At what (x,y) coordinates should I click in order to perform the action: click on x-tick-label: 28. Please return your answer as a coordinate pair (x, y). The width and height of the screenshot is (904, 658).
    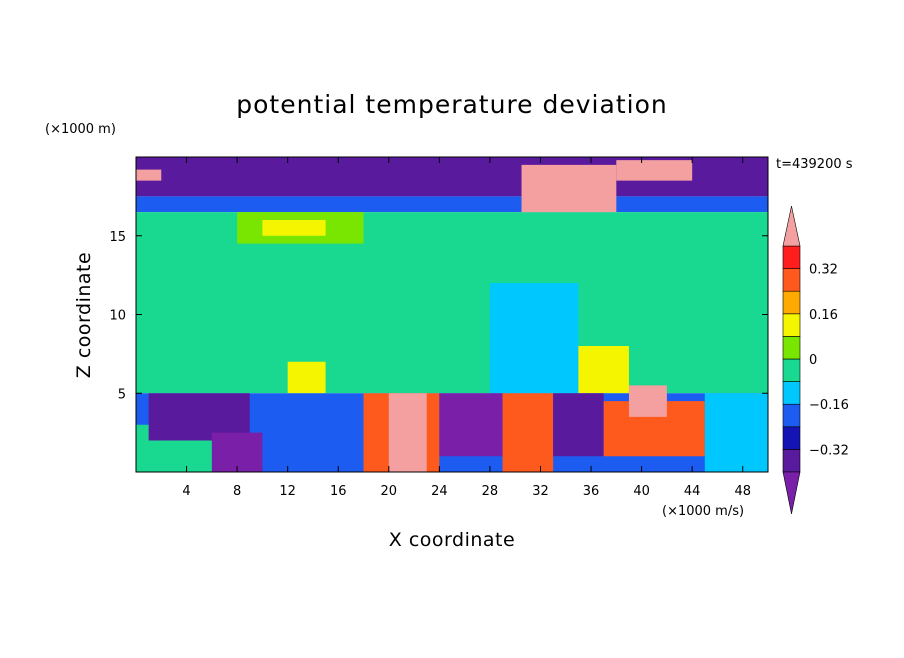
    Looking at the image, I should click on (490, 491).